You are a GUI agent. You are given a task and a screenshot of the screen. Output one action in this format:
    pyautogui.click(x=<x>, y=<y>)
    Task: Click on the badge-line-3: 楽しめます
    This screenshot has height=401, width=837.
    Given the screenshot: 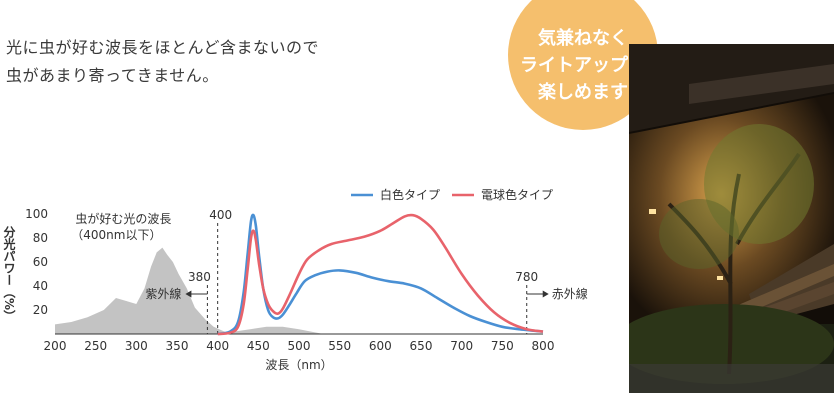 What is the action you would take?
    pyautogui.click(x=583, y=92)
    